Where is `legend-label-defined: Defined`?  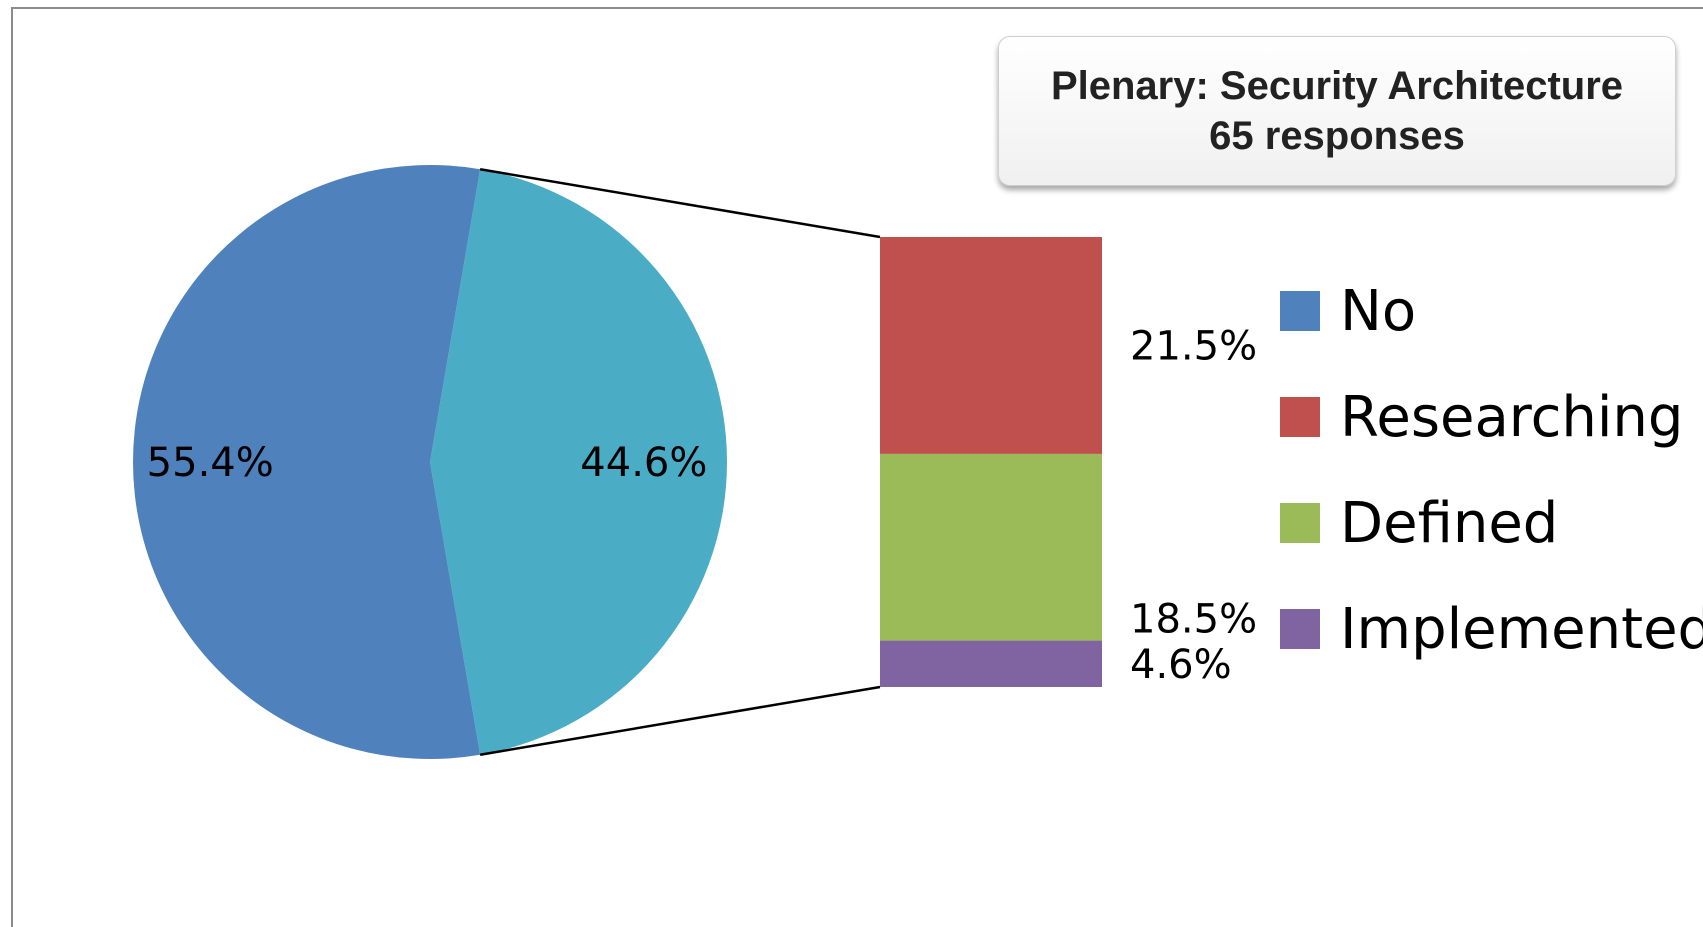 legend-label-defined: Defined is located at coordinates (1449, 523).